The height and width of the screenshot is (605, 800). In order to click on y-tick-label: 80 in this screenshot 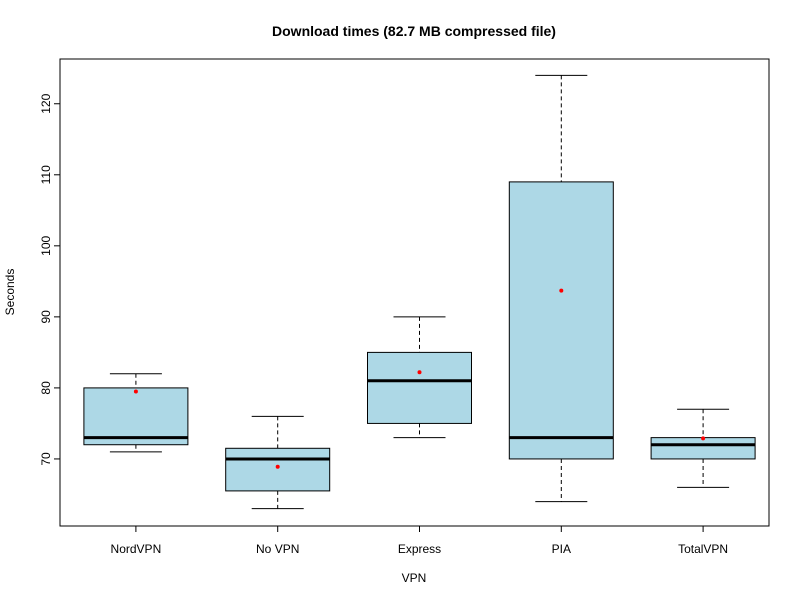, I will do `click(46, 388)`.